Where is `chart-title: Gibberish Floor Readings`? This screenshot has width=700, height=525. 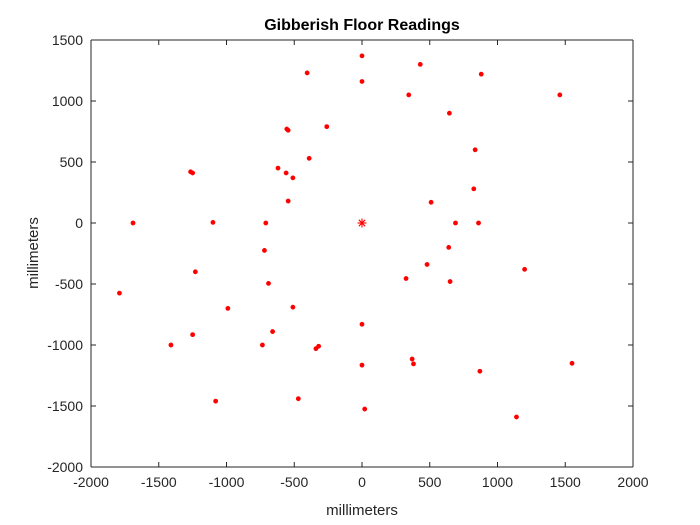 chart-title: Gibberish Floor Readings is located at coordinates (362, 25).